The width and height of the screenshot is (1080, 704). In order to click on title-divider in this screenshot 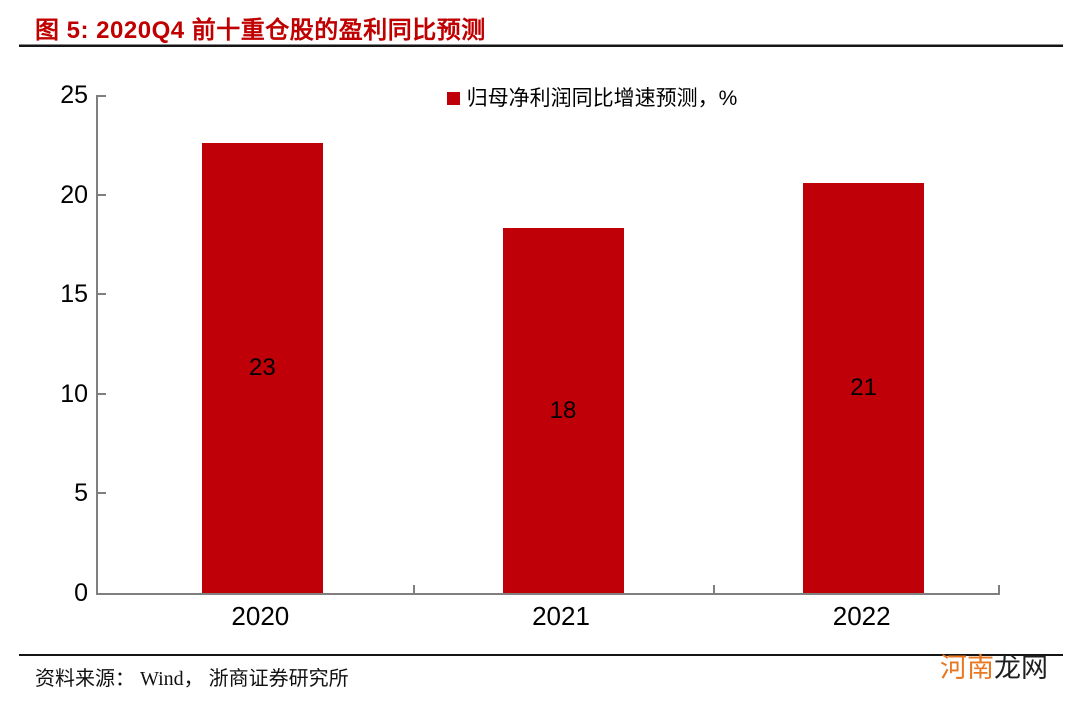, I will do `click(541, 45)`.